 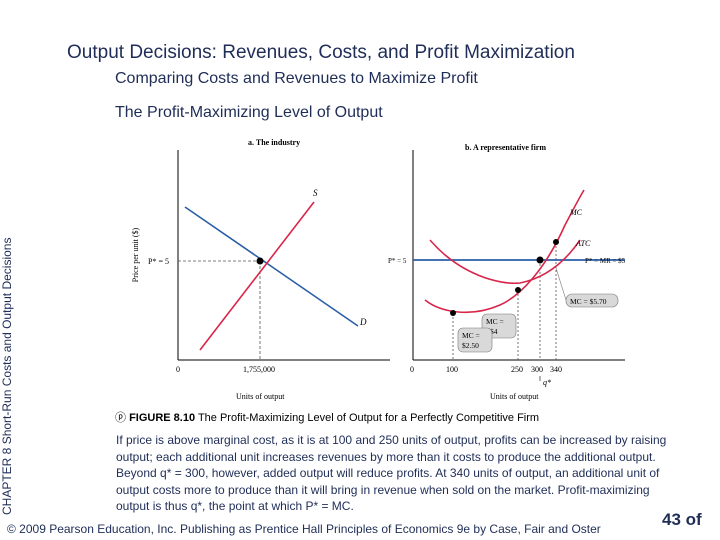 What do you see at coordinates (259, 369) in the screenshot?
I see `panel-a-x-quantity: 1,755,000` at bounding box center [259, 369].